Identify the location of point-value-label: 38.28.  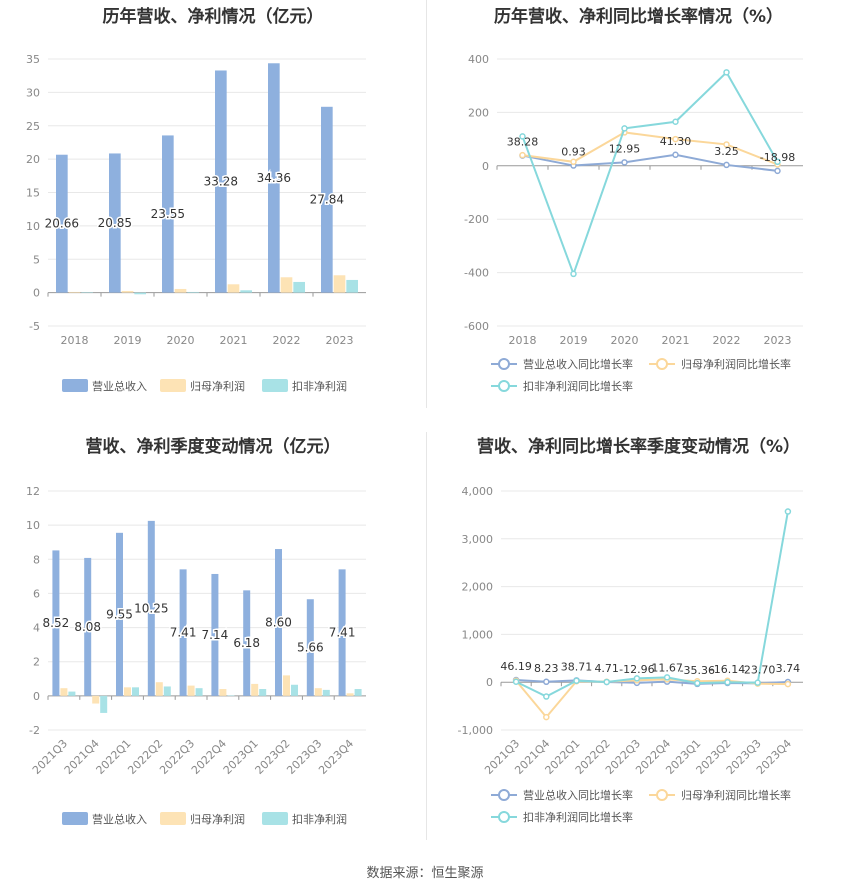
(523, 142).